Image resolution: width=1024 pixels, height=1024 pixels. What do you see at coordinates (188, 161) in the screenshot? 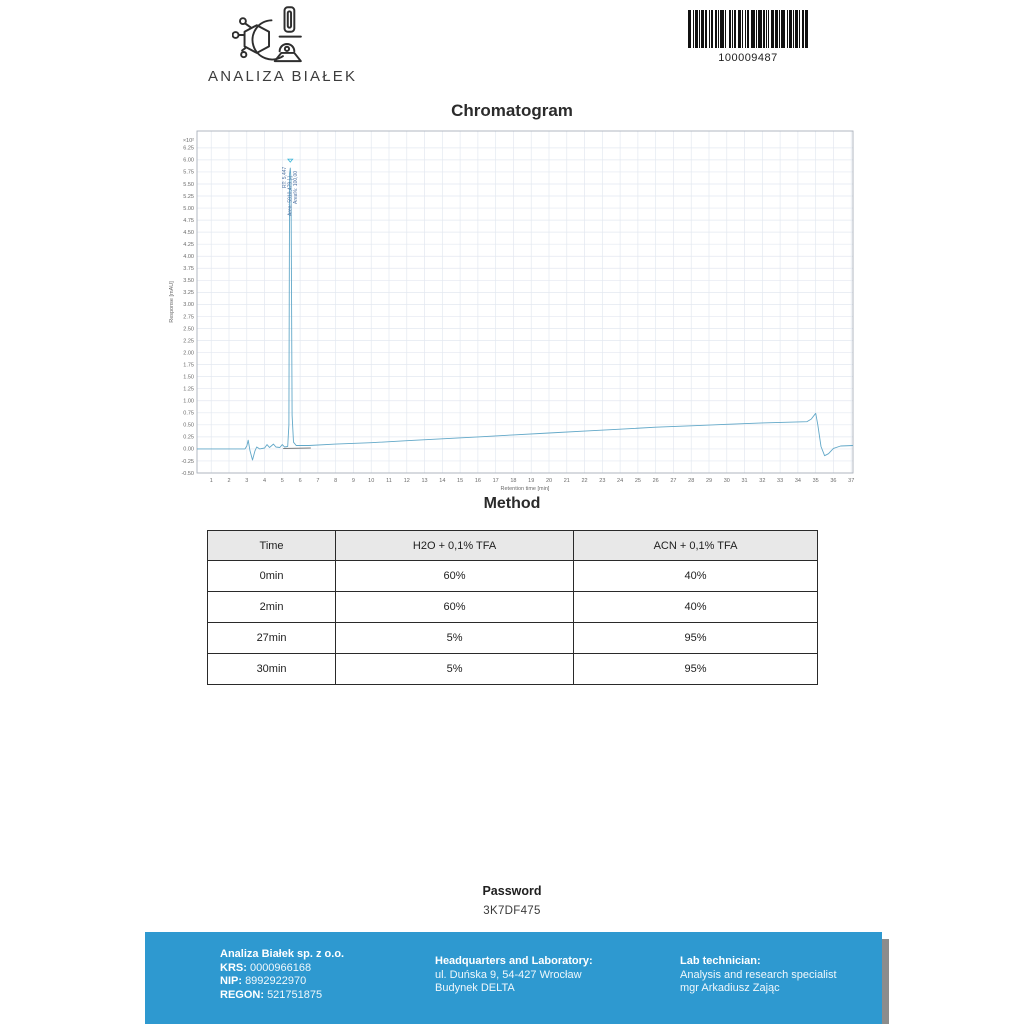
I see `svg-text: 6.00` at bounding box center [188, 161].